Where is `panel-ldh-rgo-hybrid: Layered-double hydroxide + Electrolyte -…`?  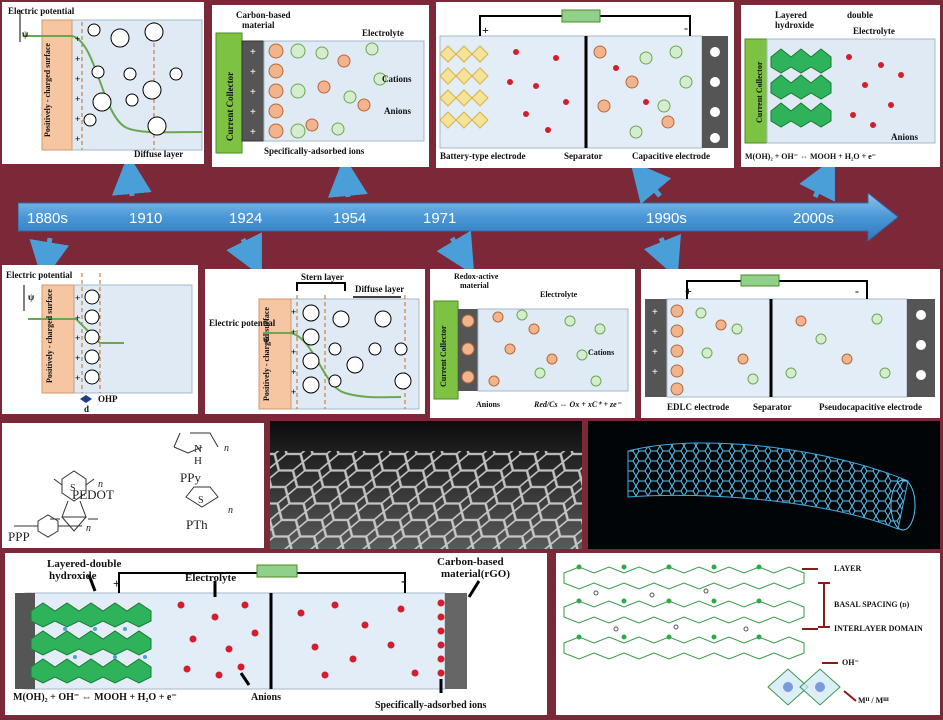 panel-ldh-rgo-hybrid: Layered-double hydroxide + Electrolyte -… is located at coordinates (276, 634).